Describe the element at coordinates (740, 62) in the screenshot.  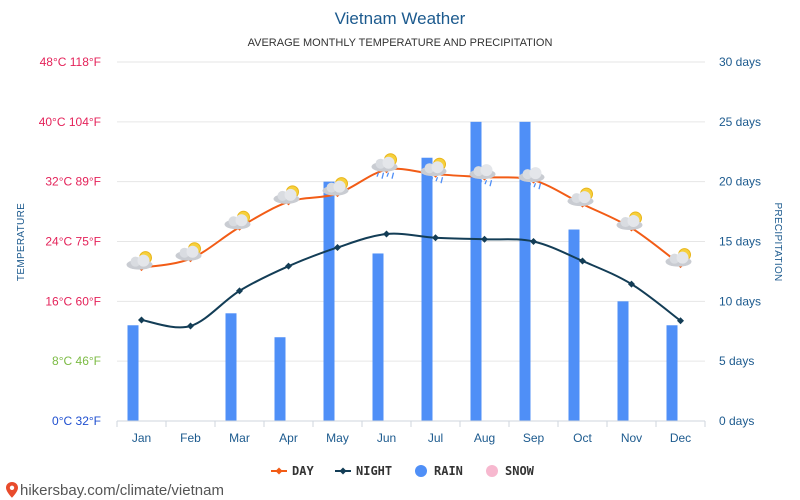
I see `y-tick-right: 30 days` at that location.